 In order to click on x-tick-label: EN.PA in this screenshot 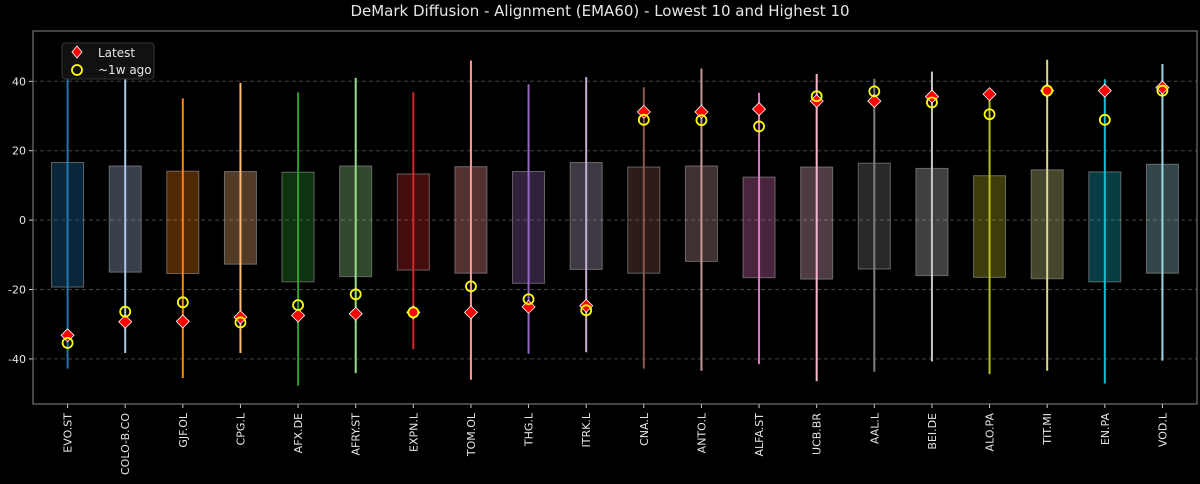, I will do `click(1105, 429)`.